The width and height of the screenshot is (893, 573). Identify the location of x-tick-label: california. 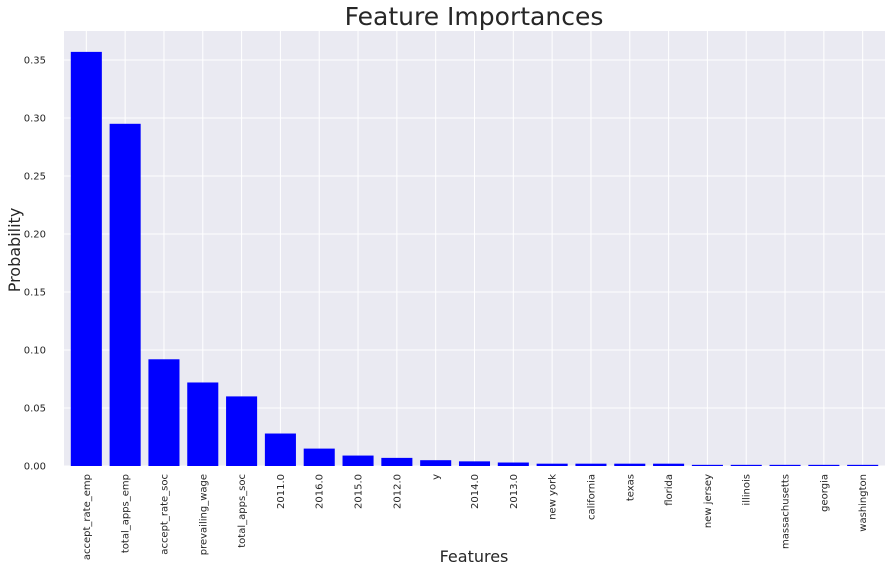
(591, 497).